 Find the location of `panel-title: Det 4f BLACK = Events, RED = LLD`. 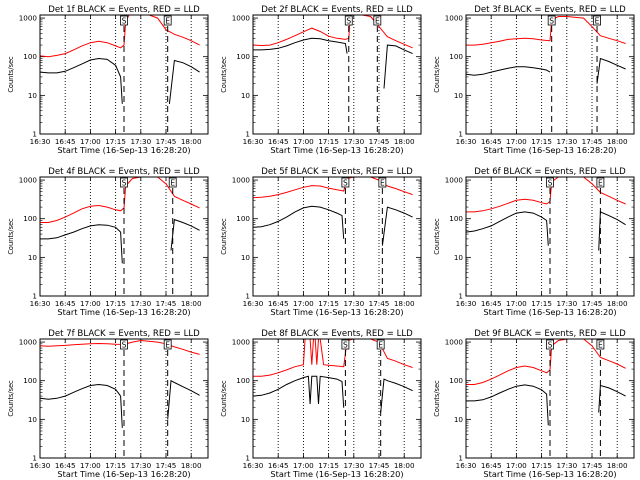

panel-title: Det 4f BLACK = Events, RED = LLD is located at coordinates (124, 172).